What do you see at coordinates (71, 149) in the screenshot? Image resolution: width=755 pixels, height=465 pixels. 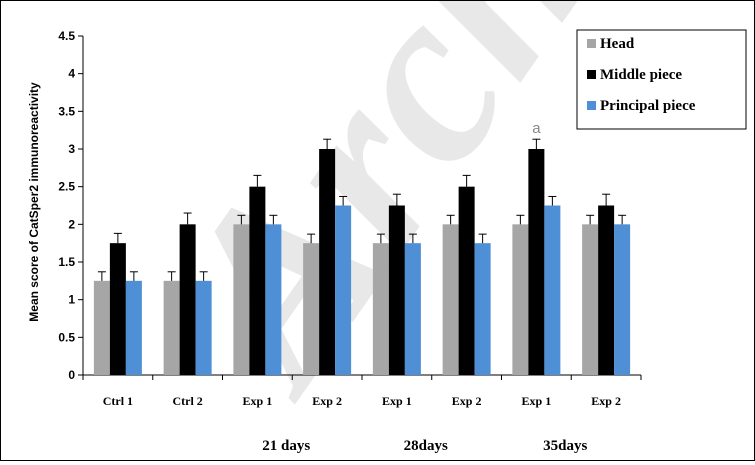 I see `y-tick-label: 3` at bounding box center [71, 149].